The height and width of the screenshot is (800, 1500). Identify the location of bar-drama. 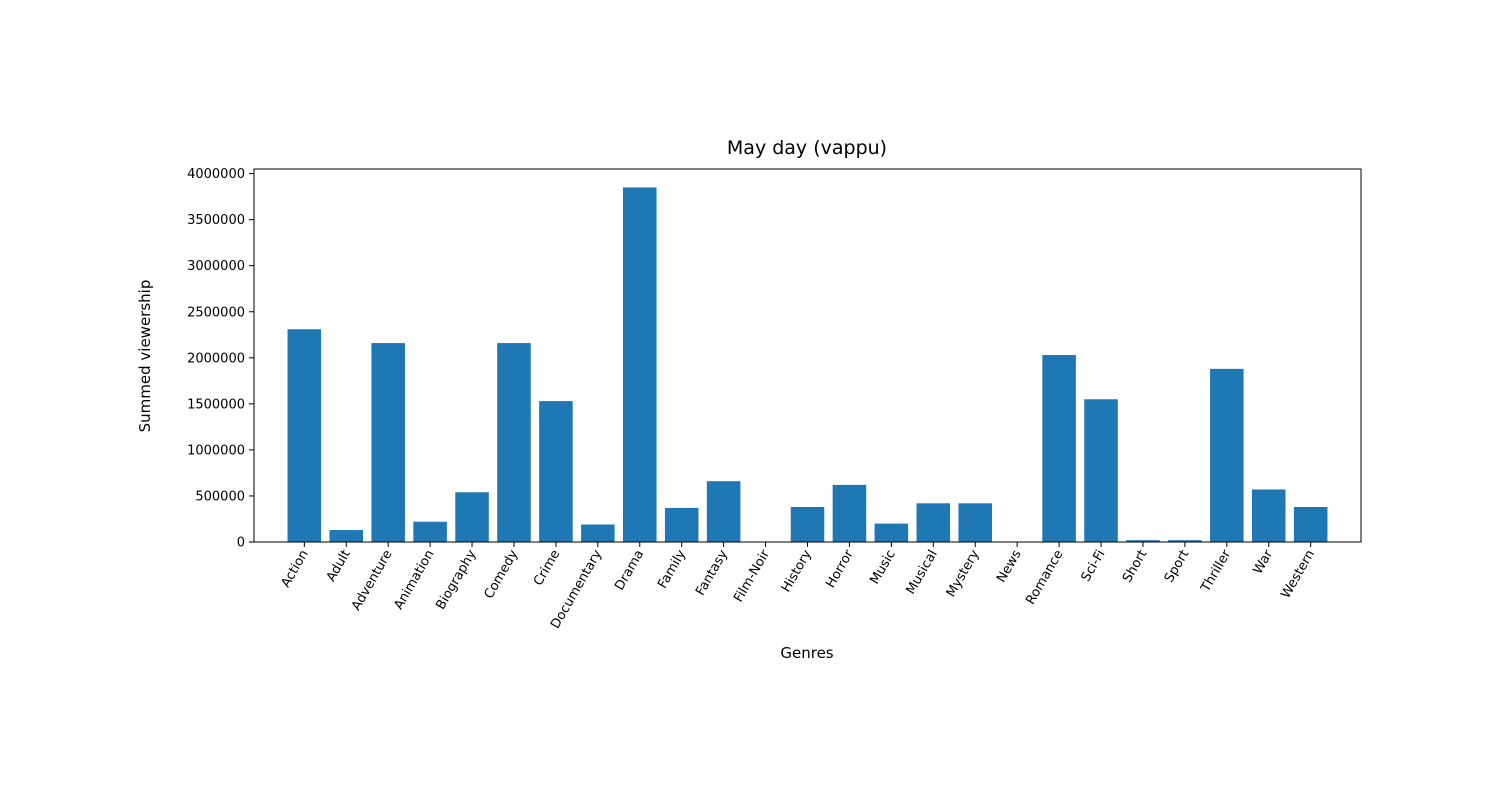
(640, 365).